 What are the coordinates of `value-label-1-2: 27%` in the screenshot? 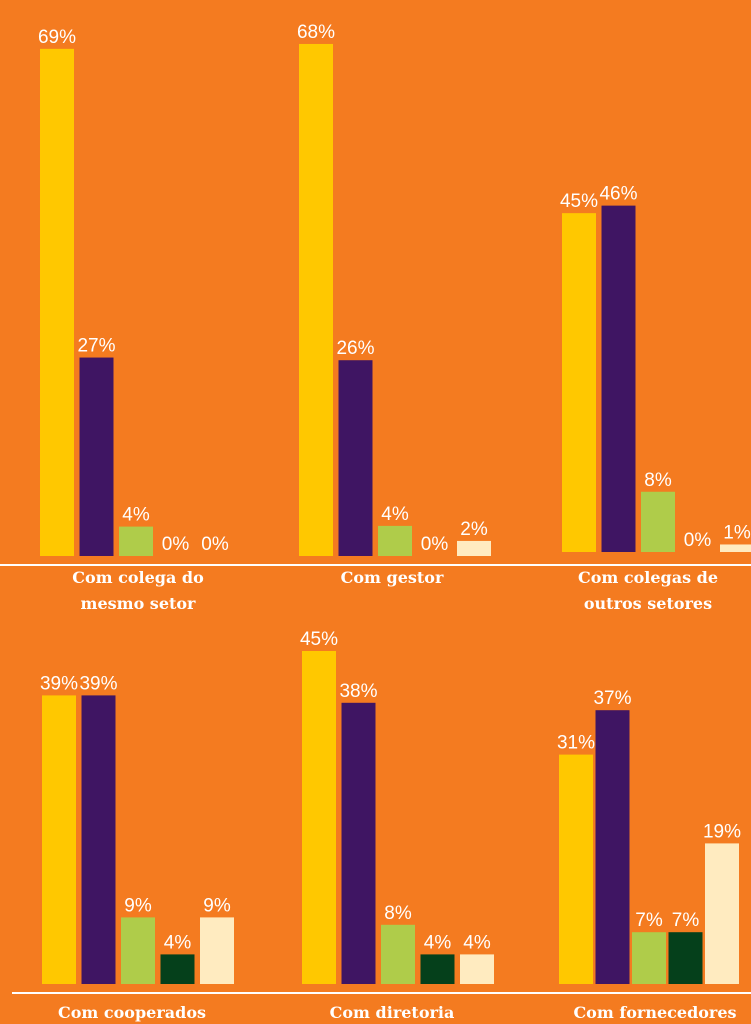 It's located at (96, 346).